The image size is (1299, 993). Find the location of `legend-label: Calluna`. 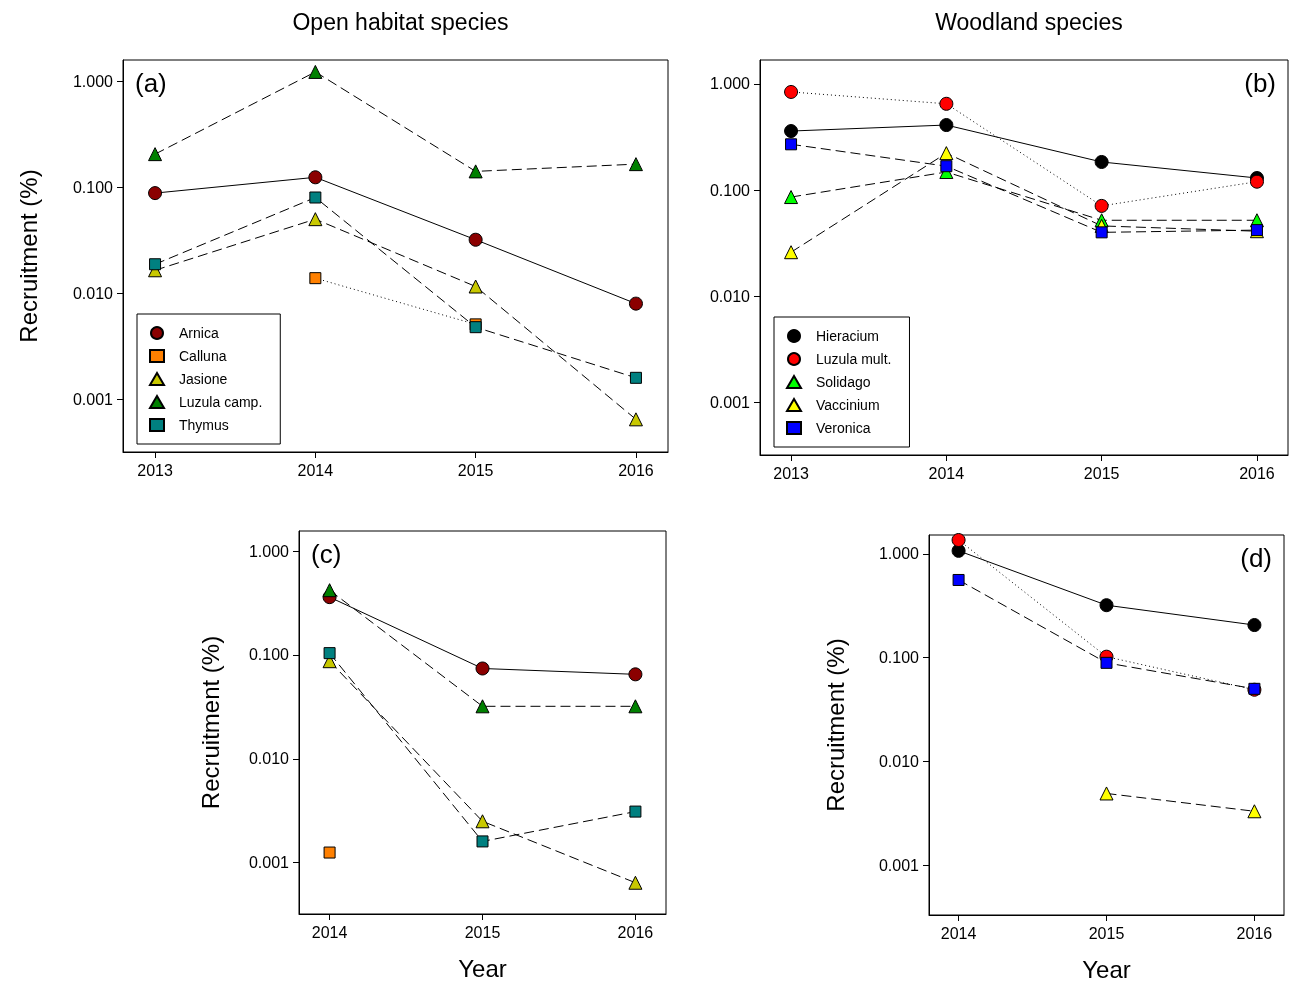

legend-label: Calluna is located at coordinates (203, 356).